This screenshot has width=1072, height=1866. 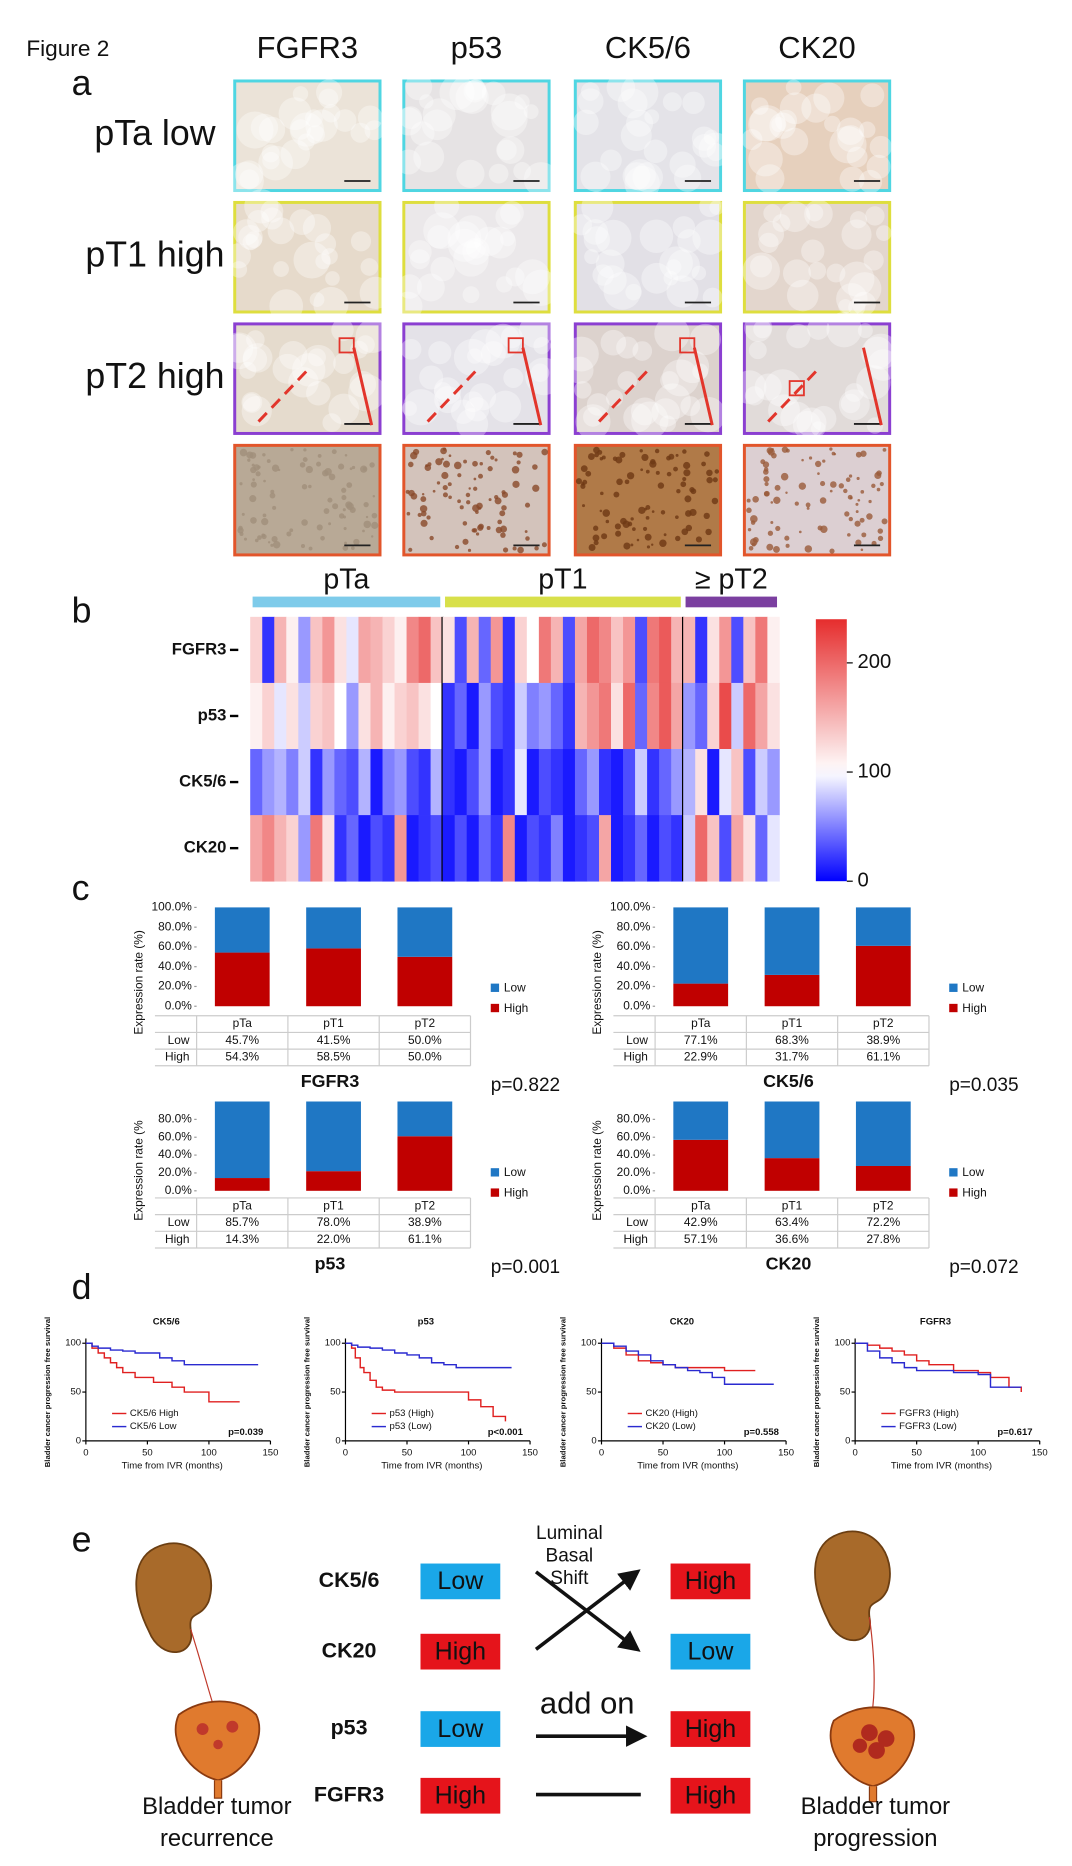 What do you see at coordinates (672, 1413) in the screenshot?
I see `legend-label: CK20 (High)` at bounding box center [672, 1413].